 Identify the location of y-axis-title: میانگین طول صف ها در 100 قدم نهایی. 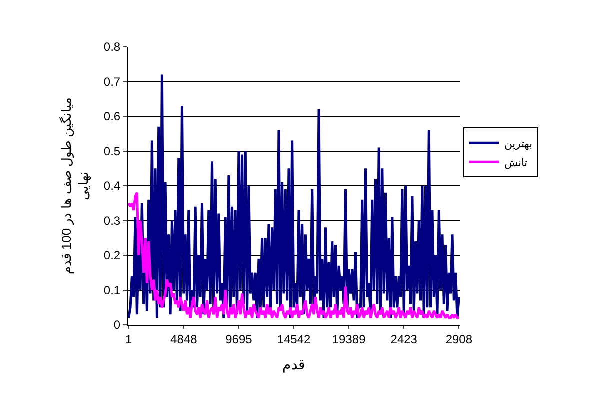
(75, 186).